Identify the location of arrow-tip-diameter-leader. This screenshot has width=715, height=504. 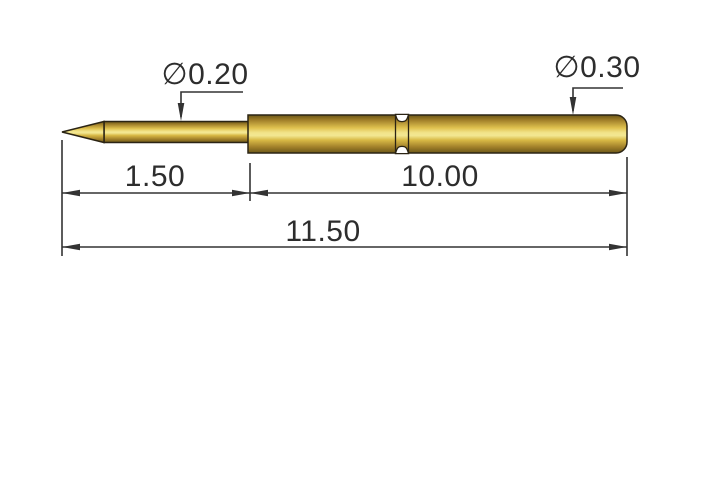
(181, 112).